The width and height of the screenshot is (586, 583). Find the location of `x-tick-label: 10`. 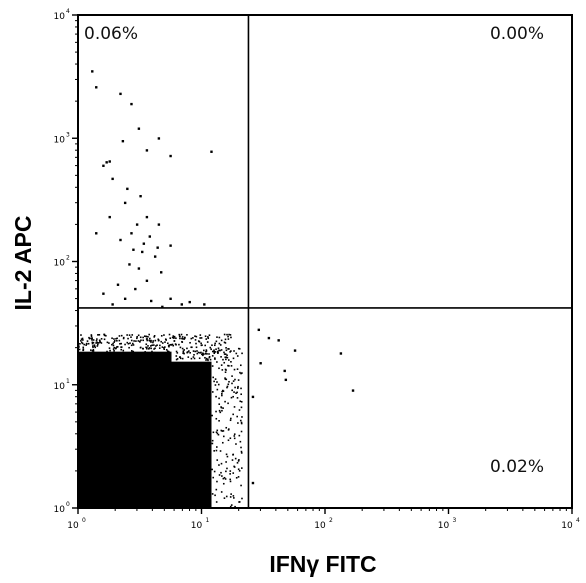

x-tick-label: 10 is located at coordinates (197, 526).